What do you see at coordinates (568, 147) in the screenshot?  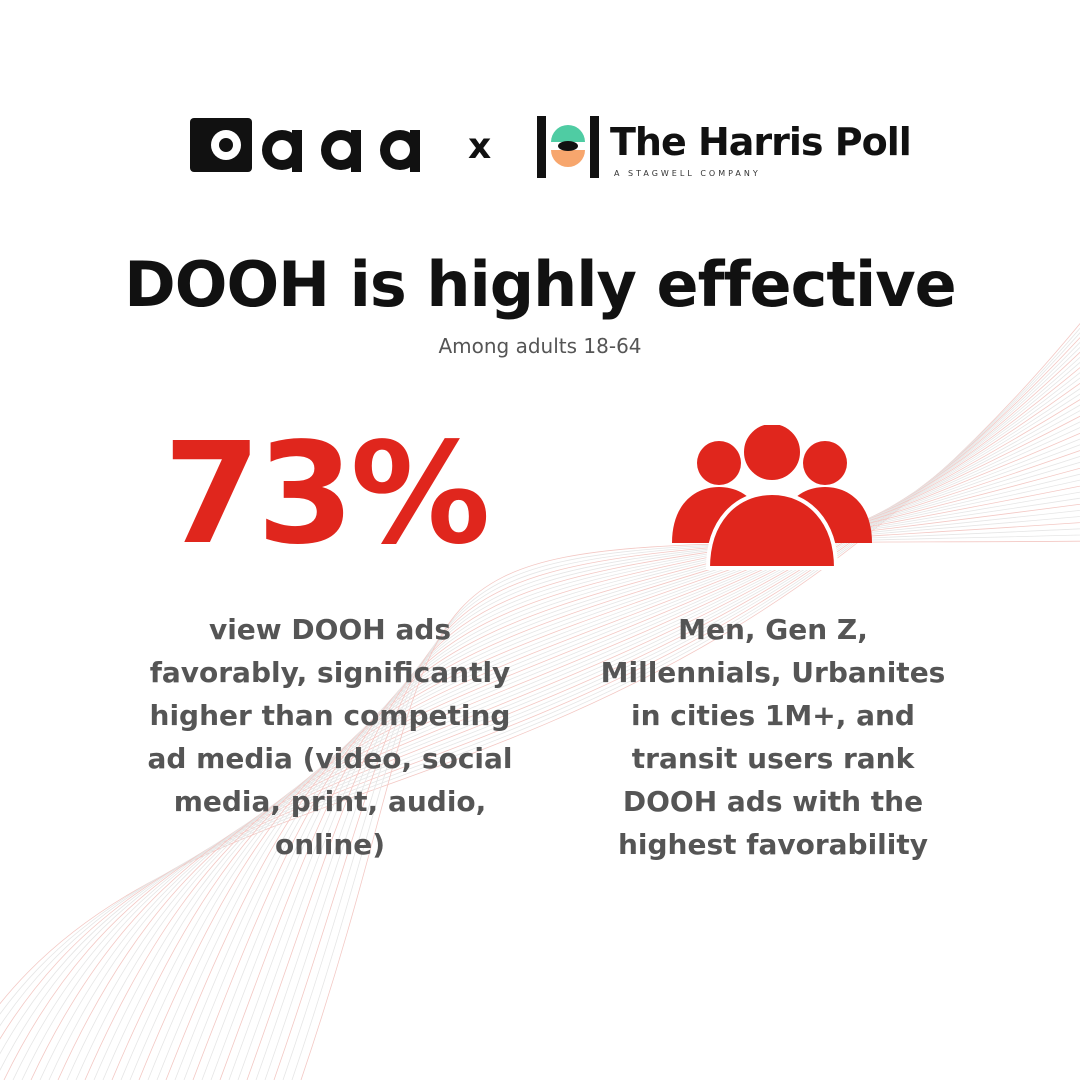 I see `harris-poll-logo-mark` at bounding box center [568, 147].